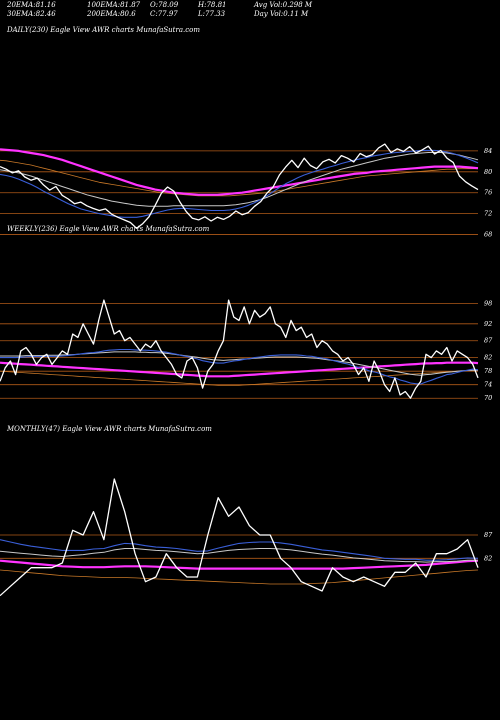 The height and width of the screenshot is (720, 500). I want to click on weekly-y-tick-label: 98, so click(488, 304).